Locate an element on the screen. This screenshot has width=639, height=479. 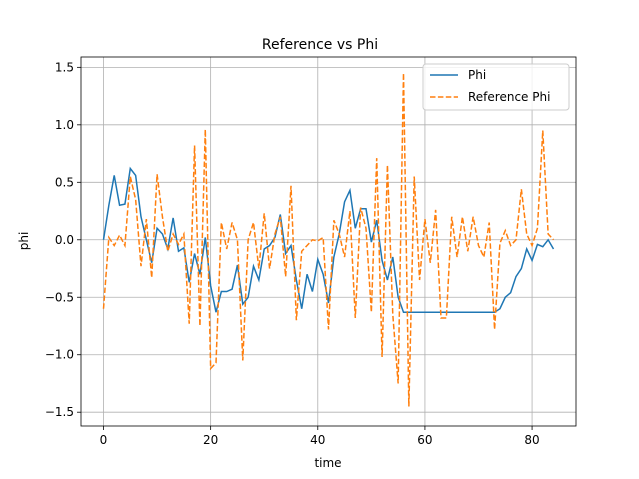
chart-title: Reference vs Phi is located at coordinates (320, 45).